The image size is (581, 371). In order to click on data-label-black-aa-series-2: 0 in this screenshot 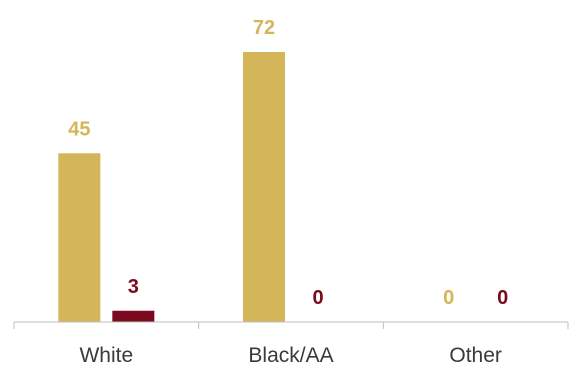, I will do `click(317, 298)`.